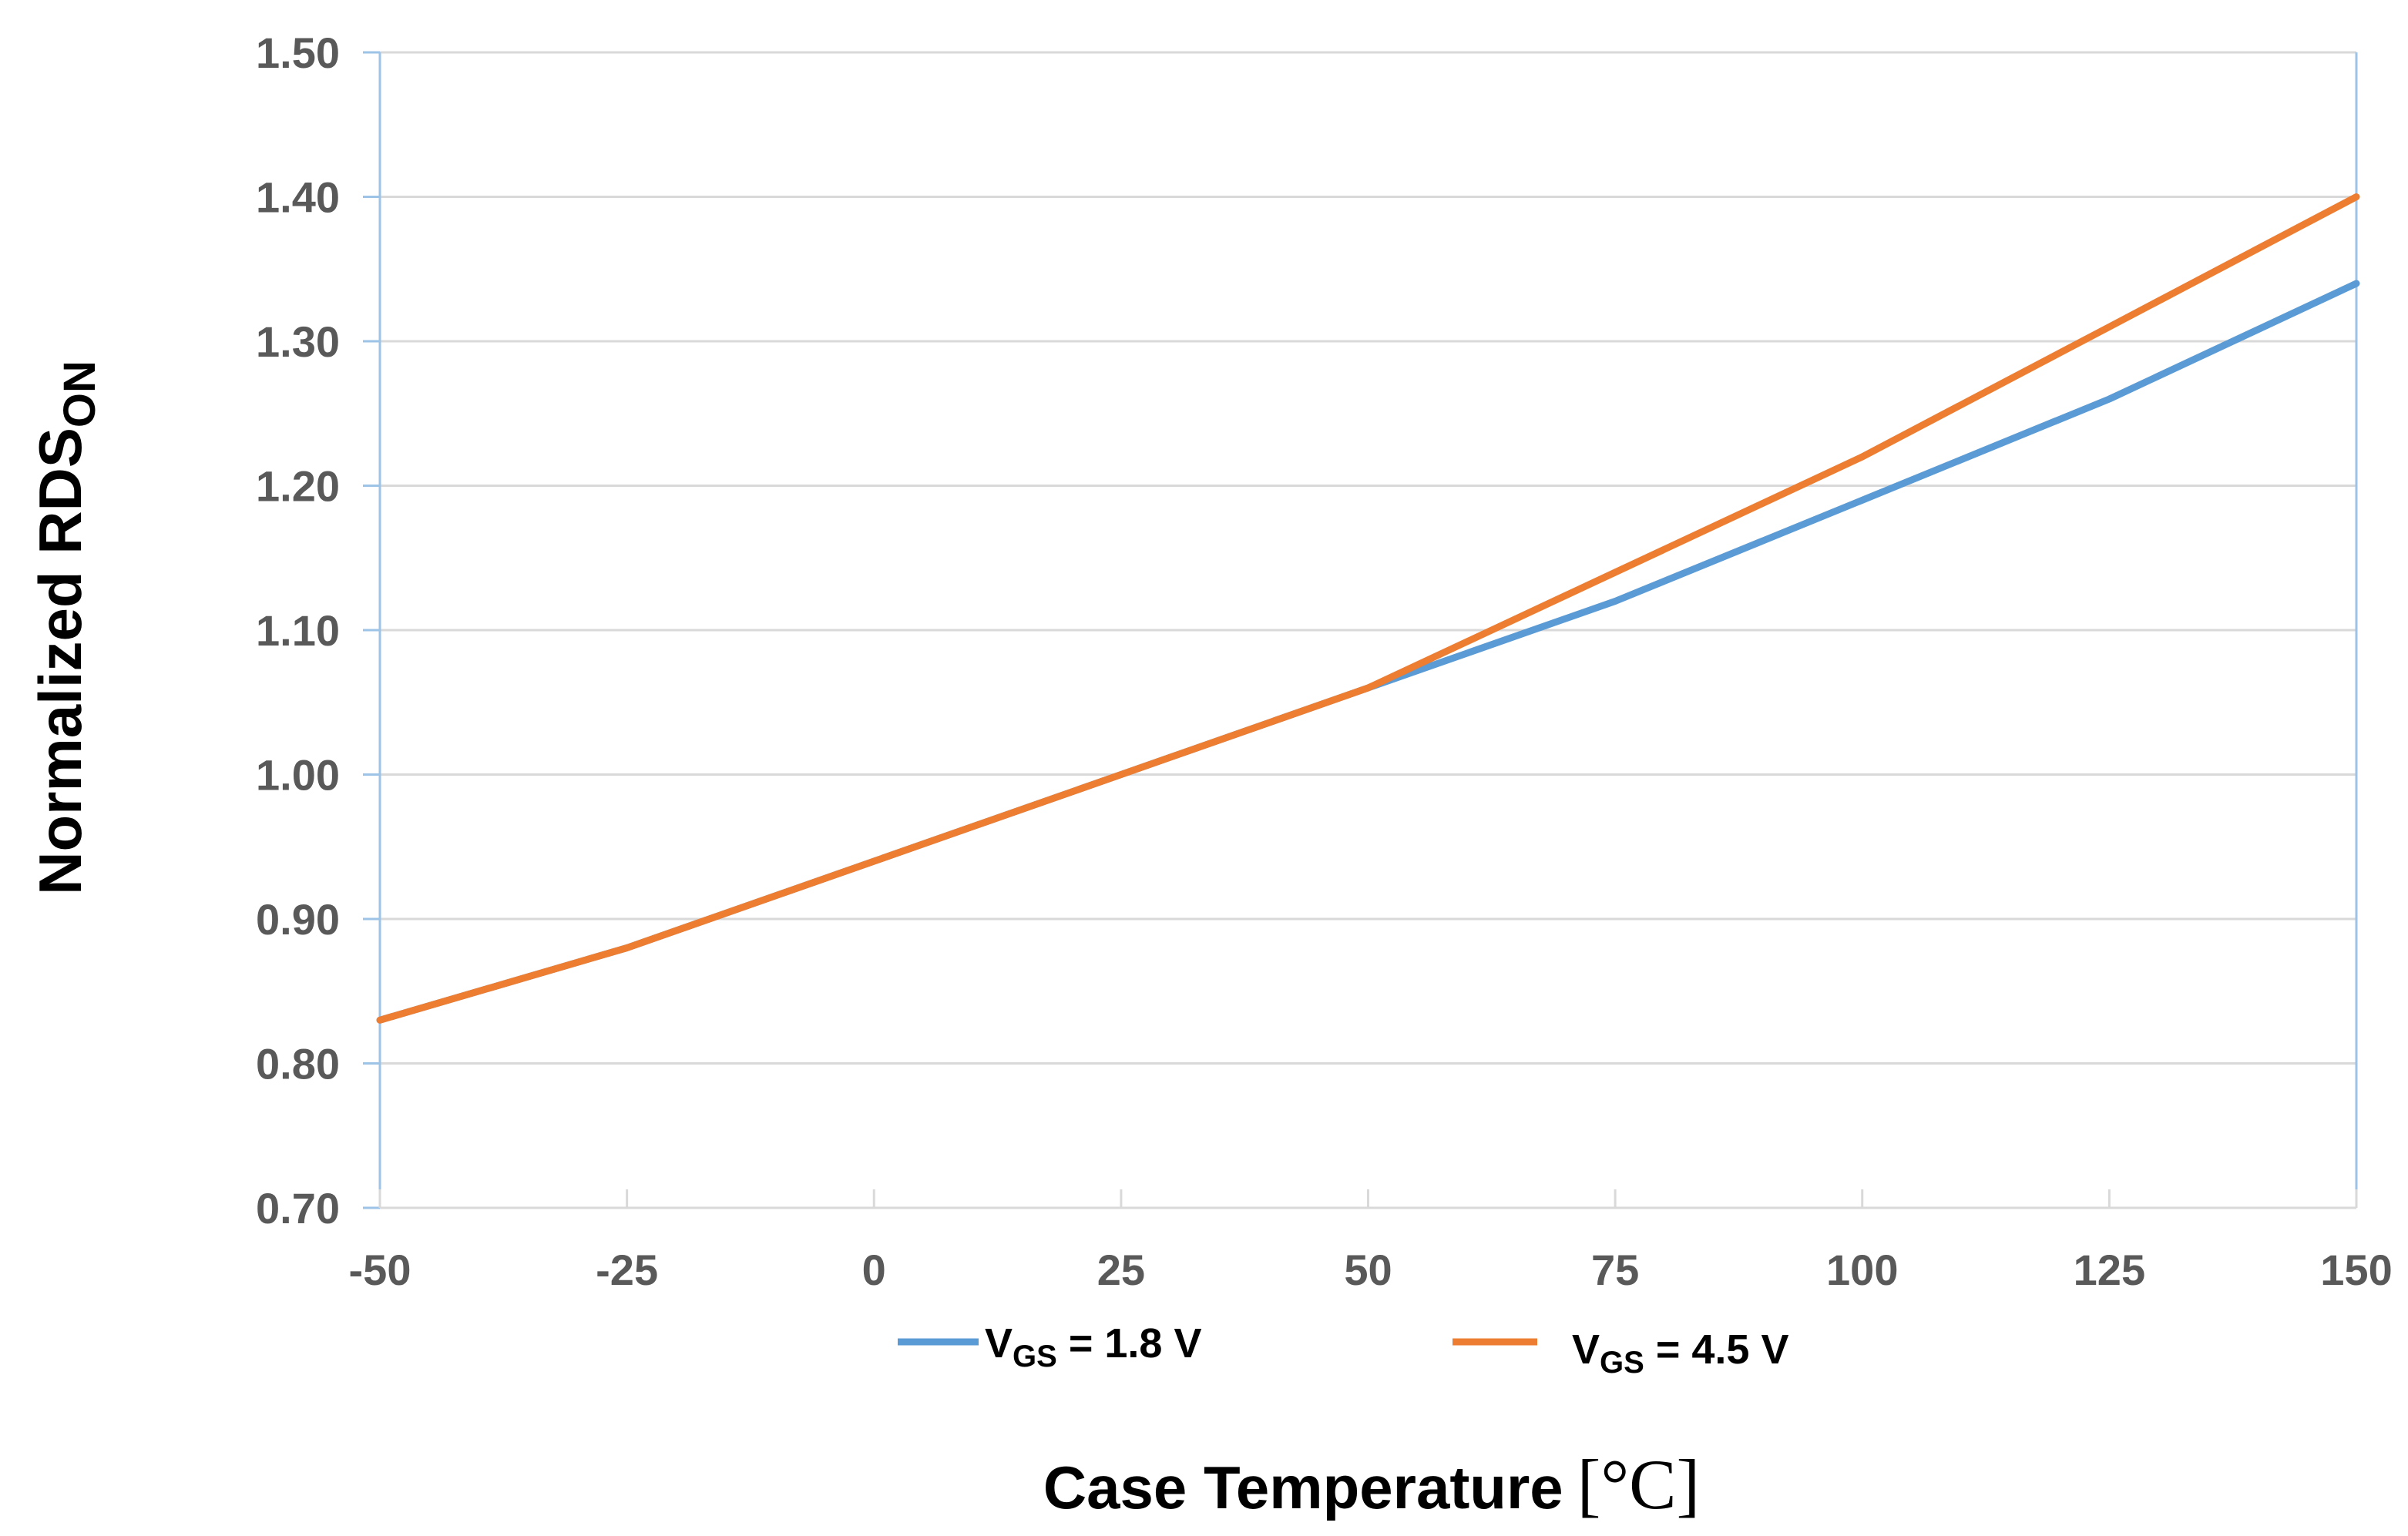 The image size is (2408, 1536). Describe the element at coordinates (1639, 1484) in the screenshot. I see `x-axis-title-unit: [°C]` at that location.